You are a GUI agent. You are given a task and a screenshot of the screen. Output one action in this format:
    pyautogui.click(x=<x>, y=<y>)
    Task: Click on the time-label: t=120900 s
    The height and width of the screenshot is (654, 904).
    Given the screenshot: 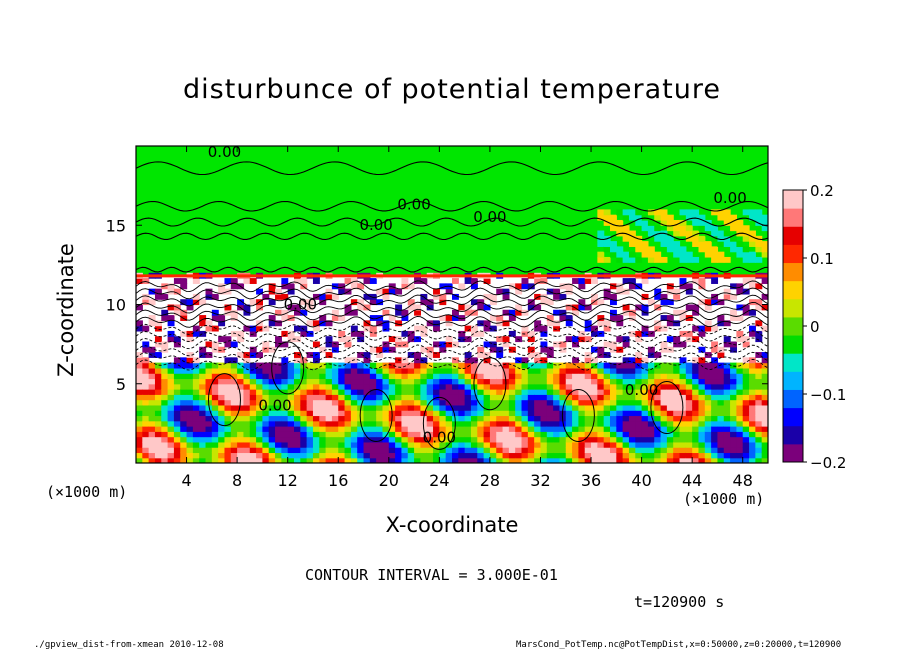 What is the action you would take?
    pyautogui.click(x=679, y=602)
    